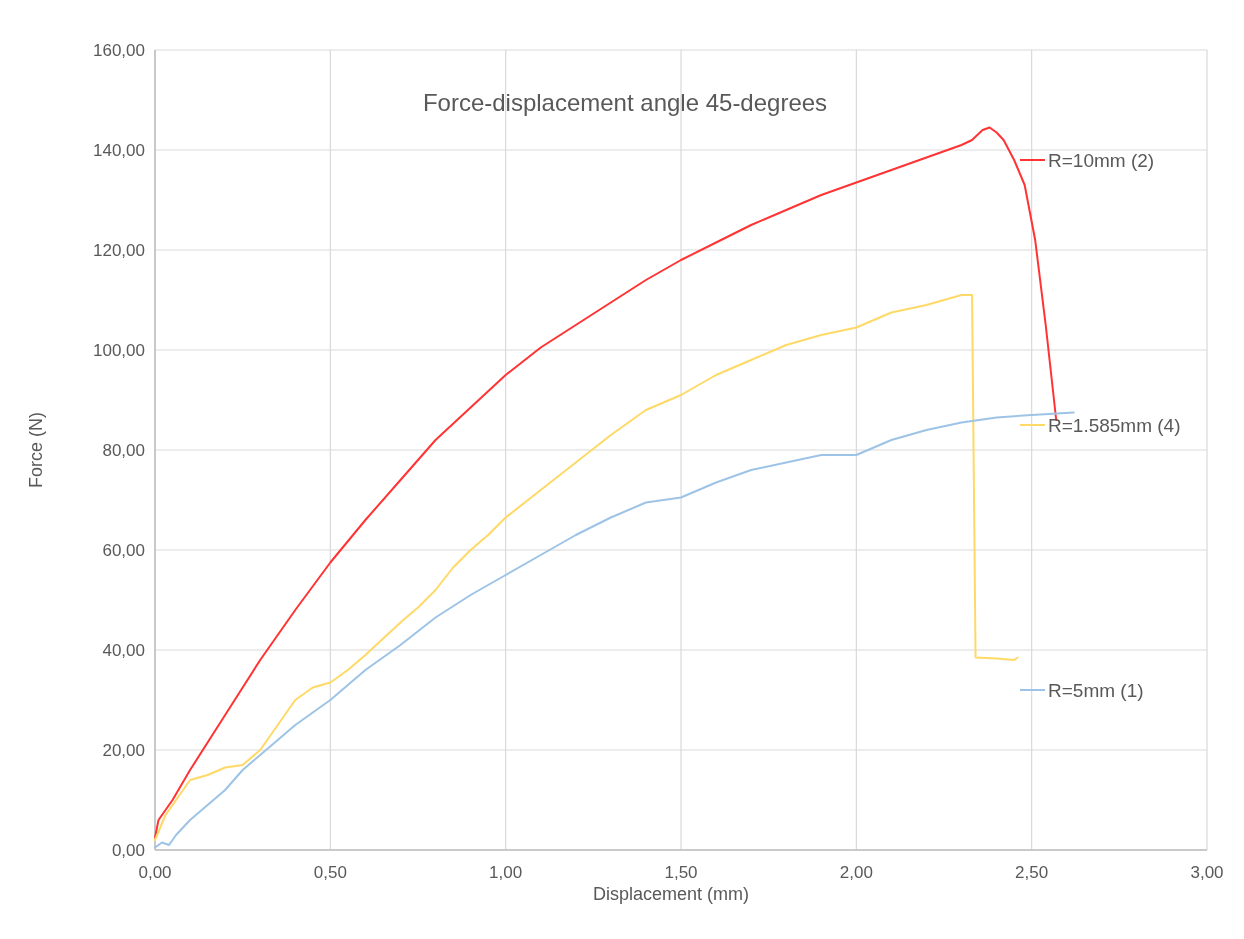  Describe the element at coordinates (119, 150) in the screenshot. I see `y-tick-label: 140,00` at that location.